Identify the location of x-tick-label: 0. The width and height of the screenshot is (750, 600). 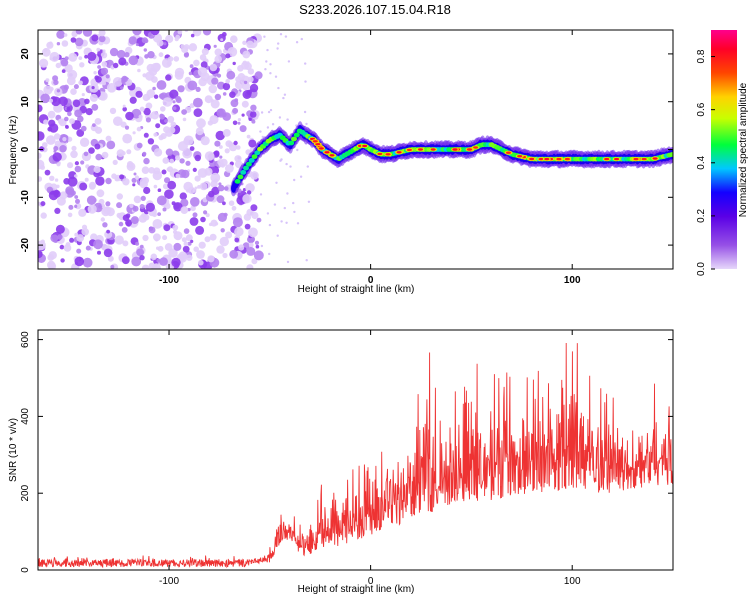
(371, 280).